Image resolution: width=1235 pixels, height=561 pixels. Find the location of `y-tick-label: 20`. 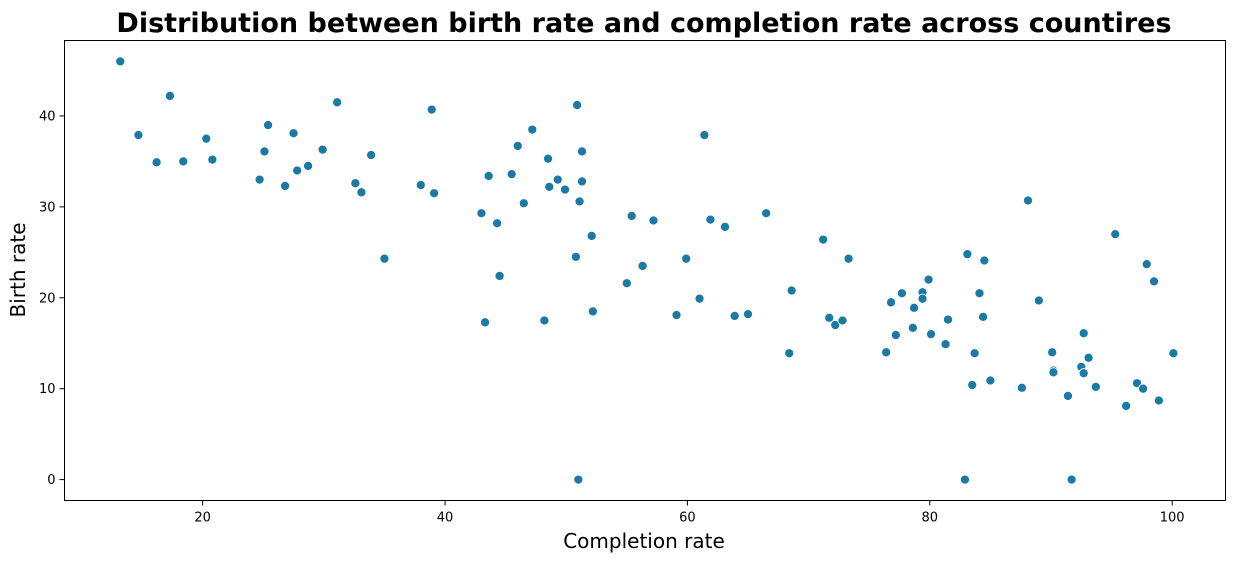

y-tick-label: 20 is located at coordinates (47, 298).